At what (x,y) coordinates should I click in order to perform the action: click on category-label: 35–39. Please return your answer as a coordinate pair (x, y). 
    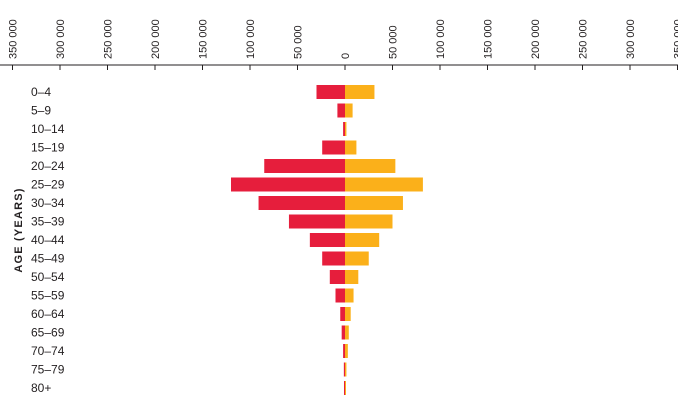
    Looking at the image, I should click on (48, 222).